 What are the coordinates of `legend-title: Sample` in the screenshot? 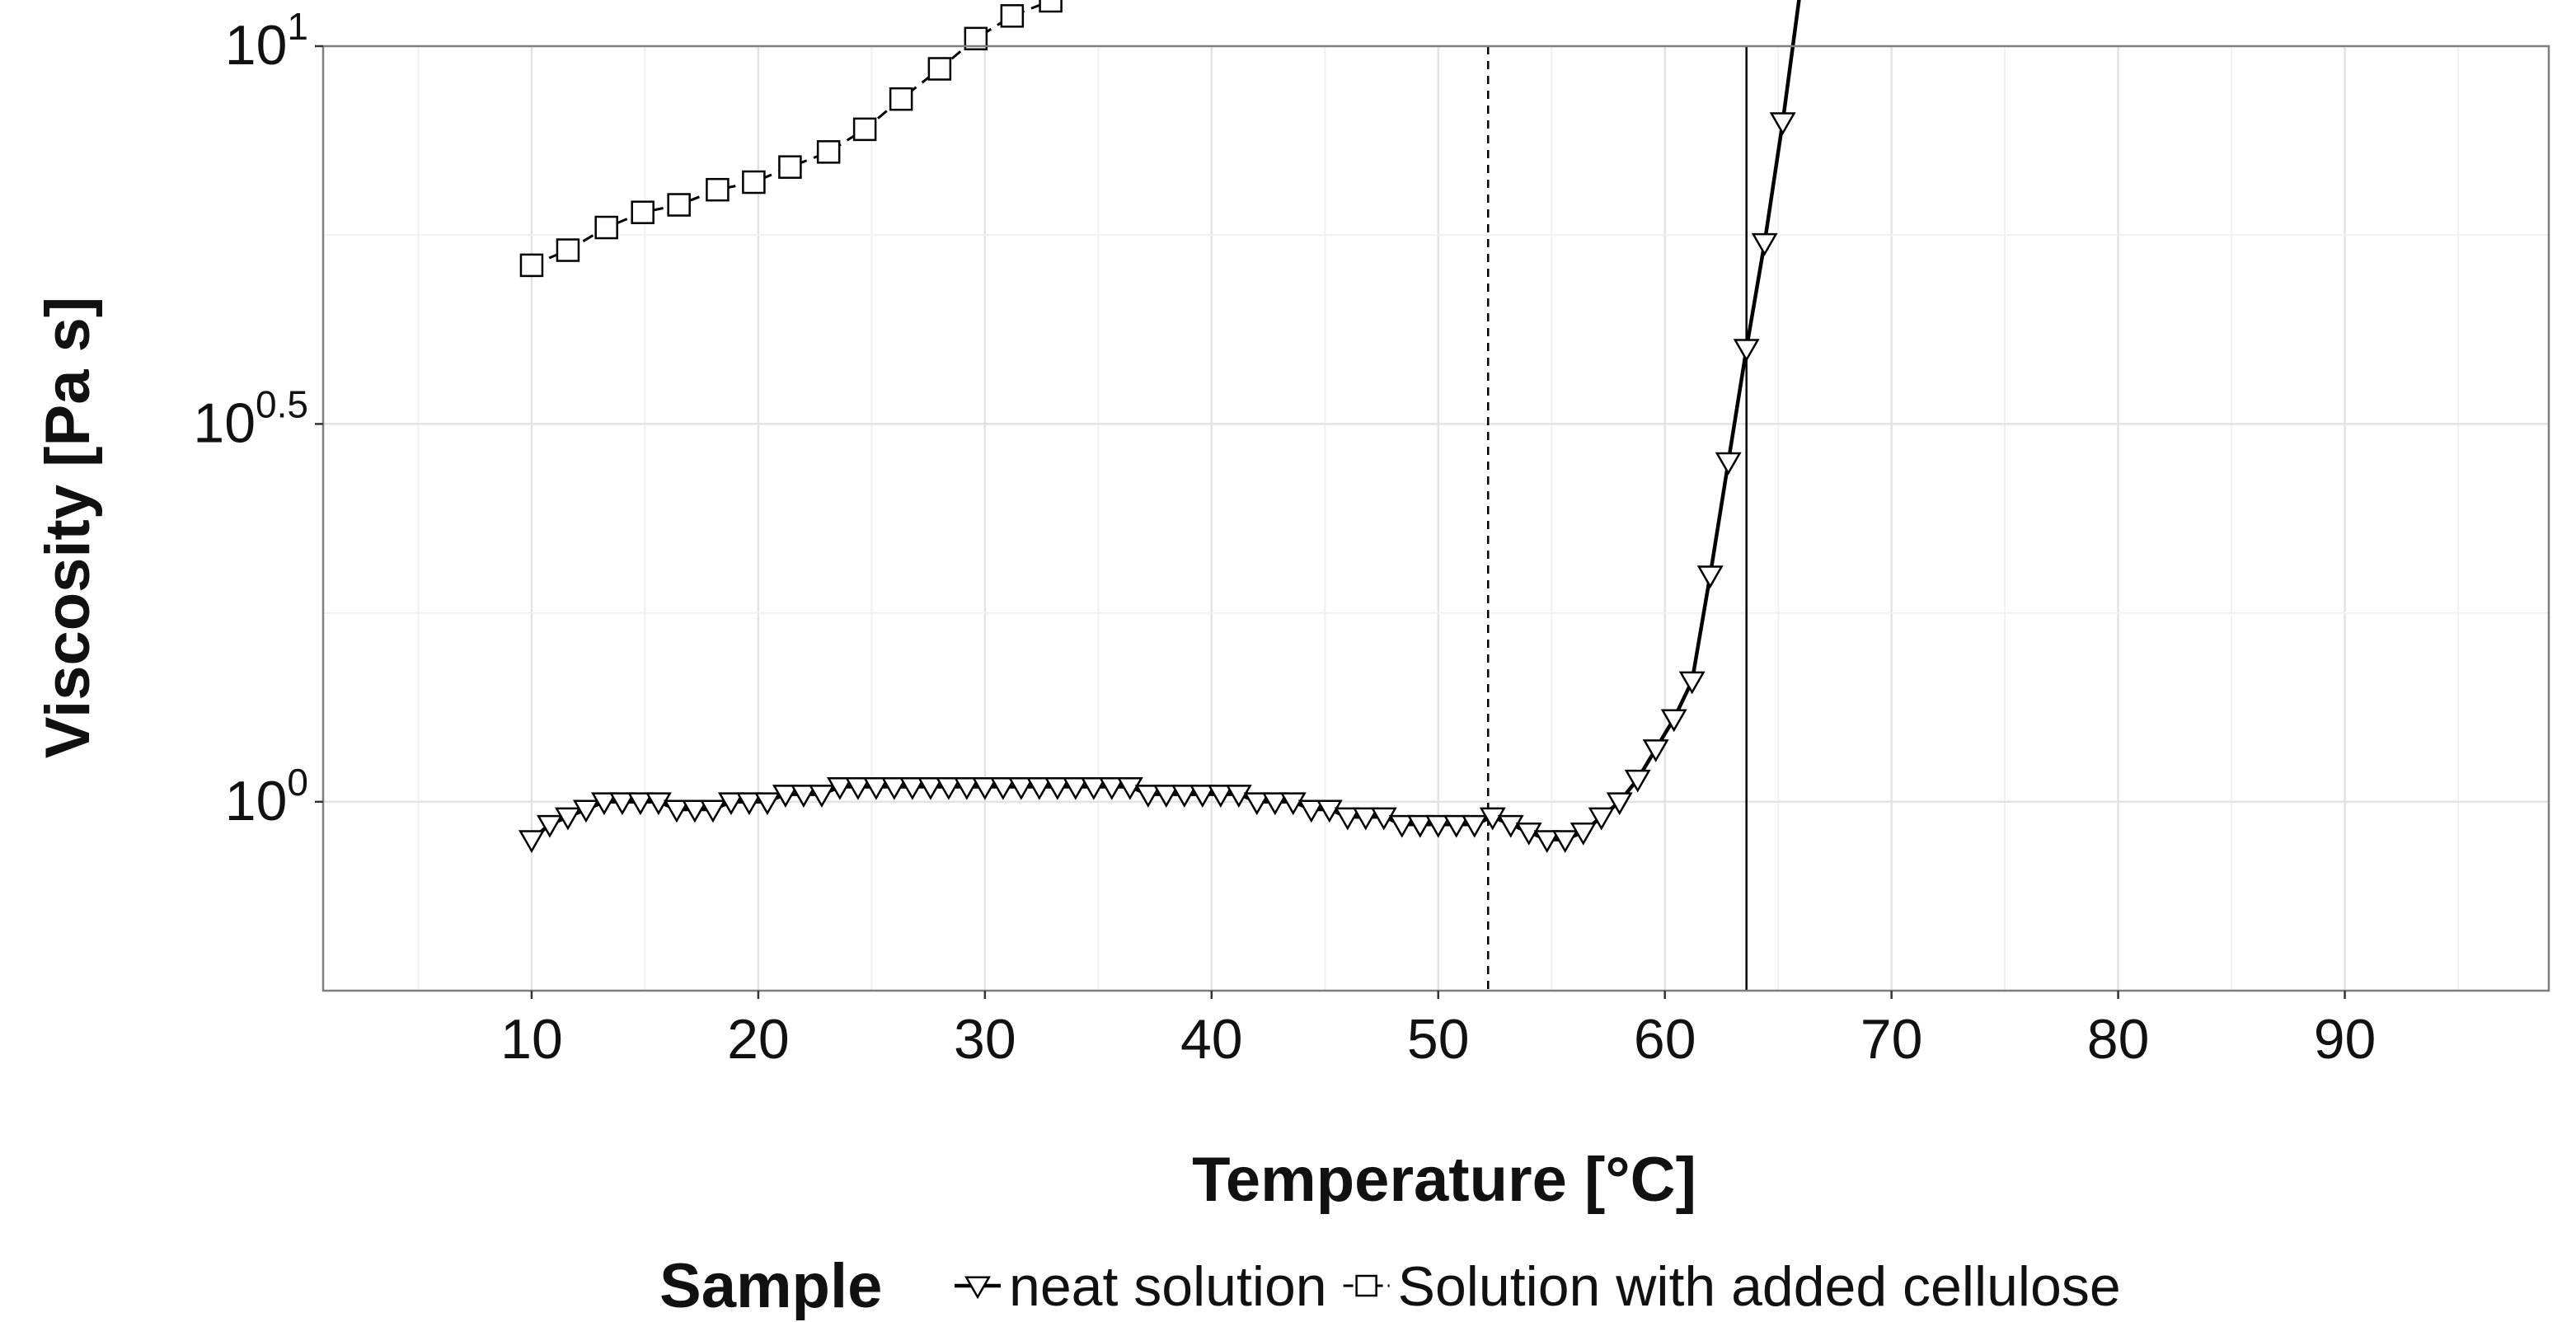 It's located at (771, 1286).